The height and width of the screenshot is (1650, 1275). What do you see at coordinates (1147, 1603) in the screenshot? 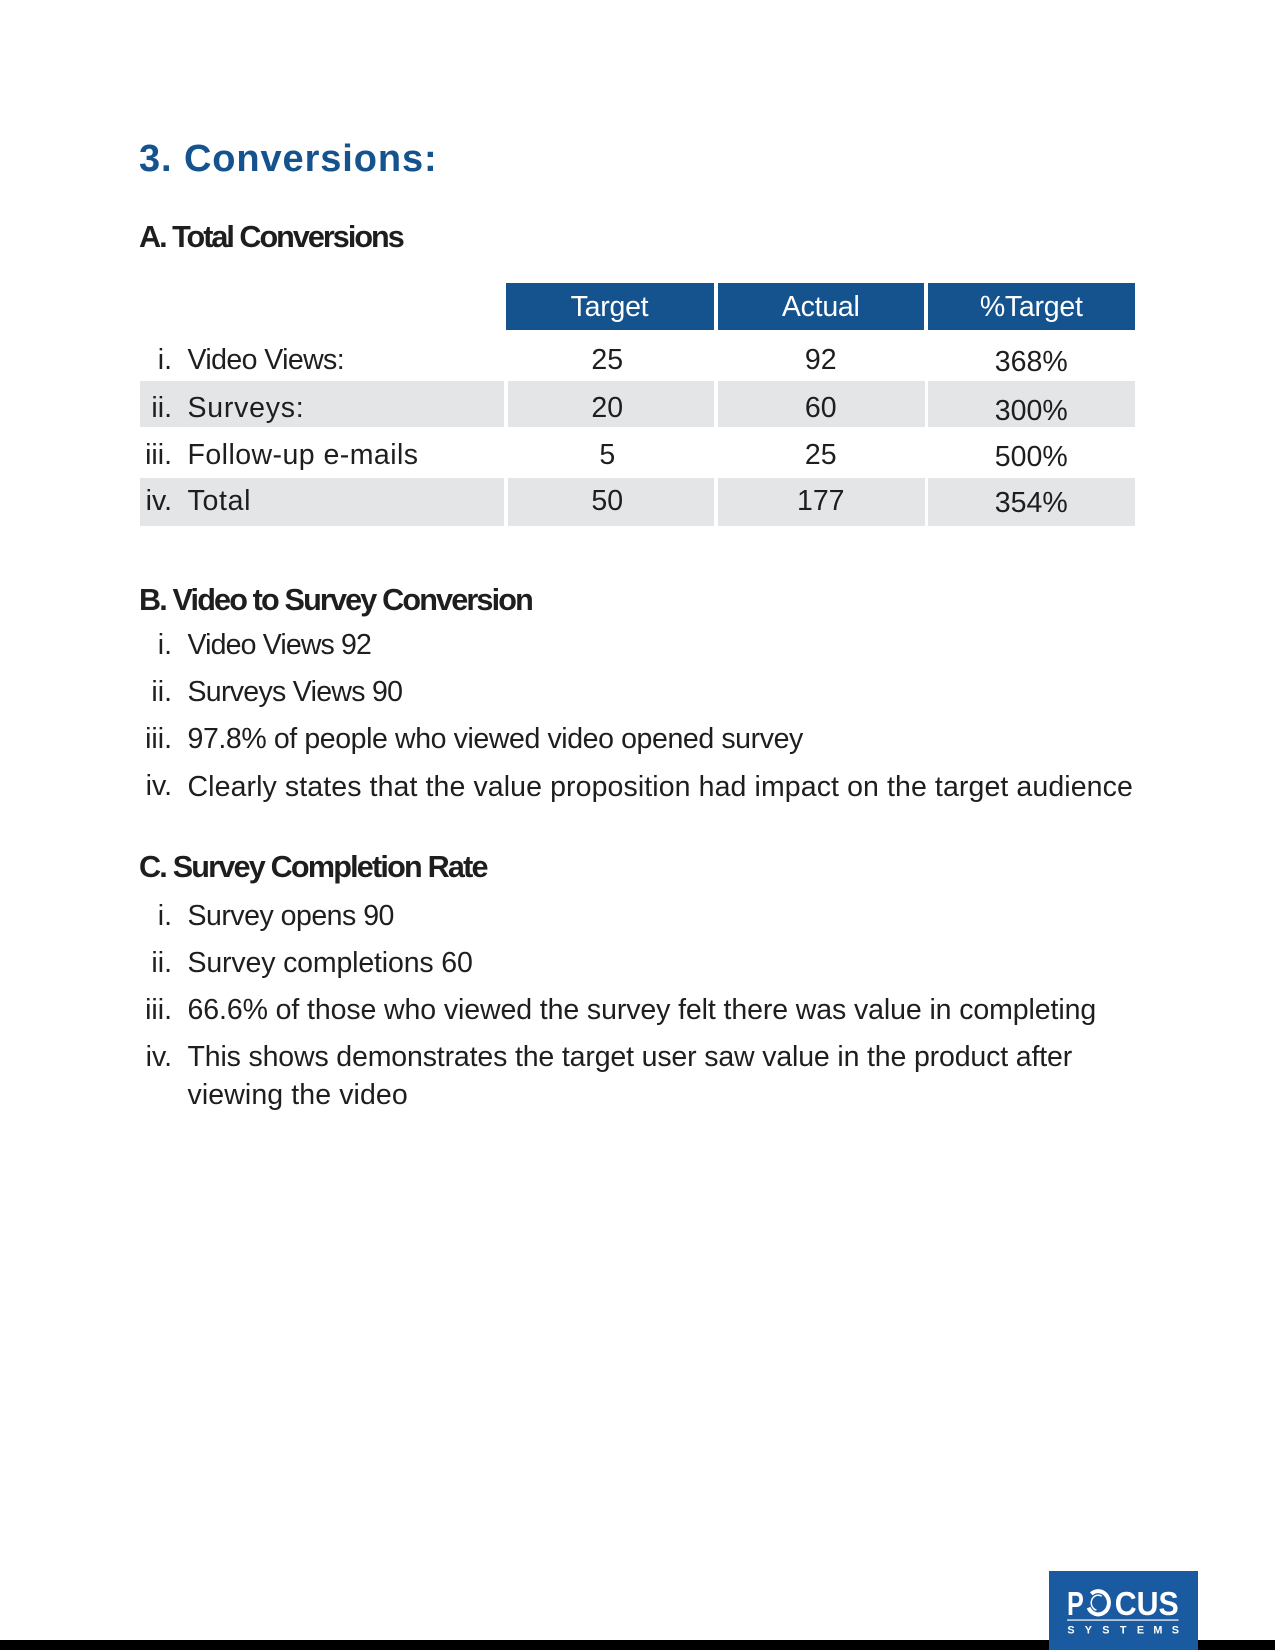
I see `svg-text: CUS` at bounding box center [1147, 1603].